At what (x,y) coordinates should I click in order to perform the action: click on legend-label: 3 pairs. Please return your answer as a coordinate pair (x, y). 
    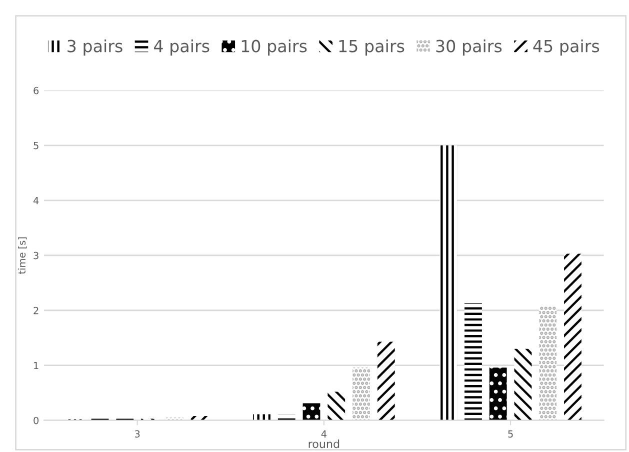
    Looking at the image, I should click on (95, 47).